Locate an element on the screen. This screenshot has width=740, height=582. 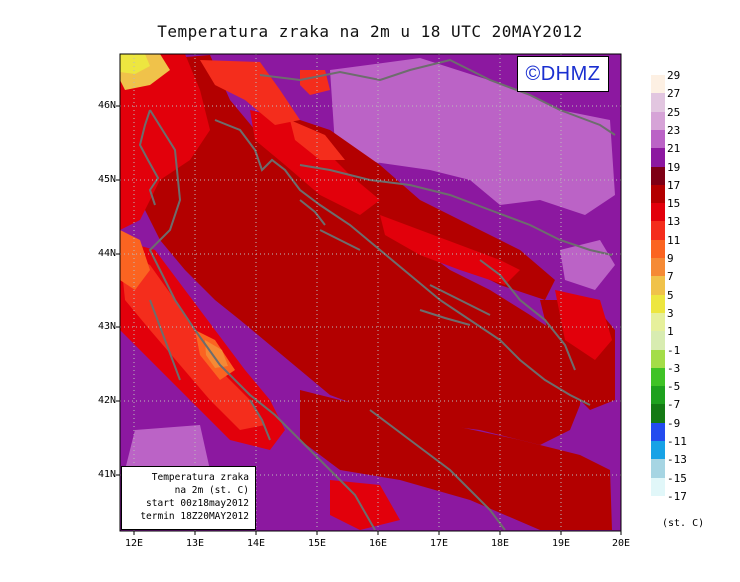
lat-label-45n: 45N is located at coordinates (106, 179).